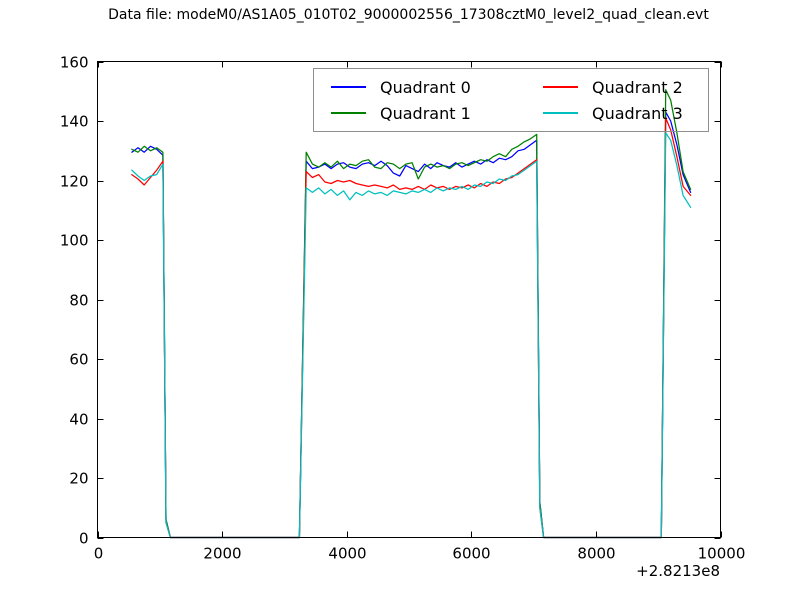 The width and height of the screenshot is (800, 600). Describe the element at coordinates (84, 539) in the screenshot. I see `y-tick-label: 0` at that location.